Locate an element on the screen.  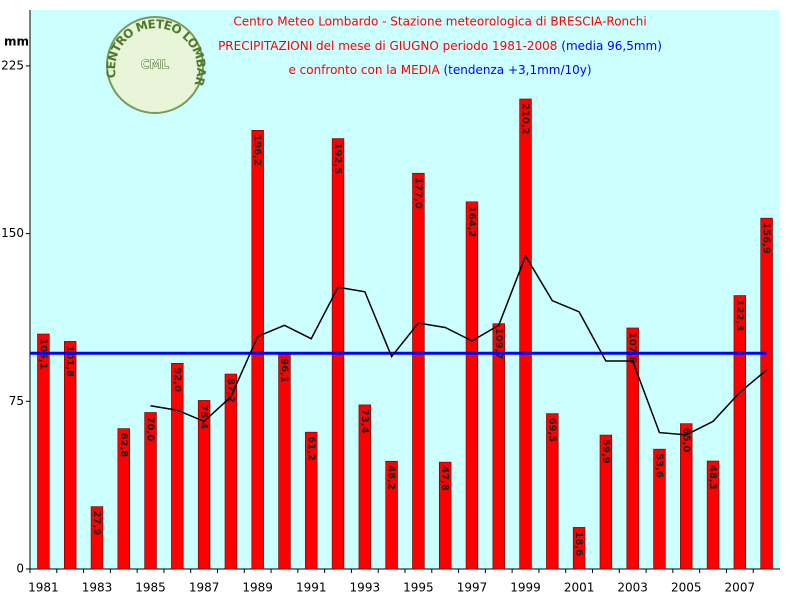
value-label: 65,0 is located at coordinates (685, 440).